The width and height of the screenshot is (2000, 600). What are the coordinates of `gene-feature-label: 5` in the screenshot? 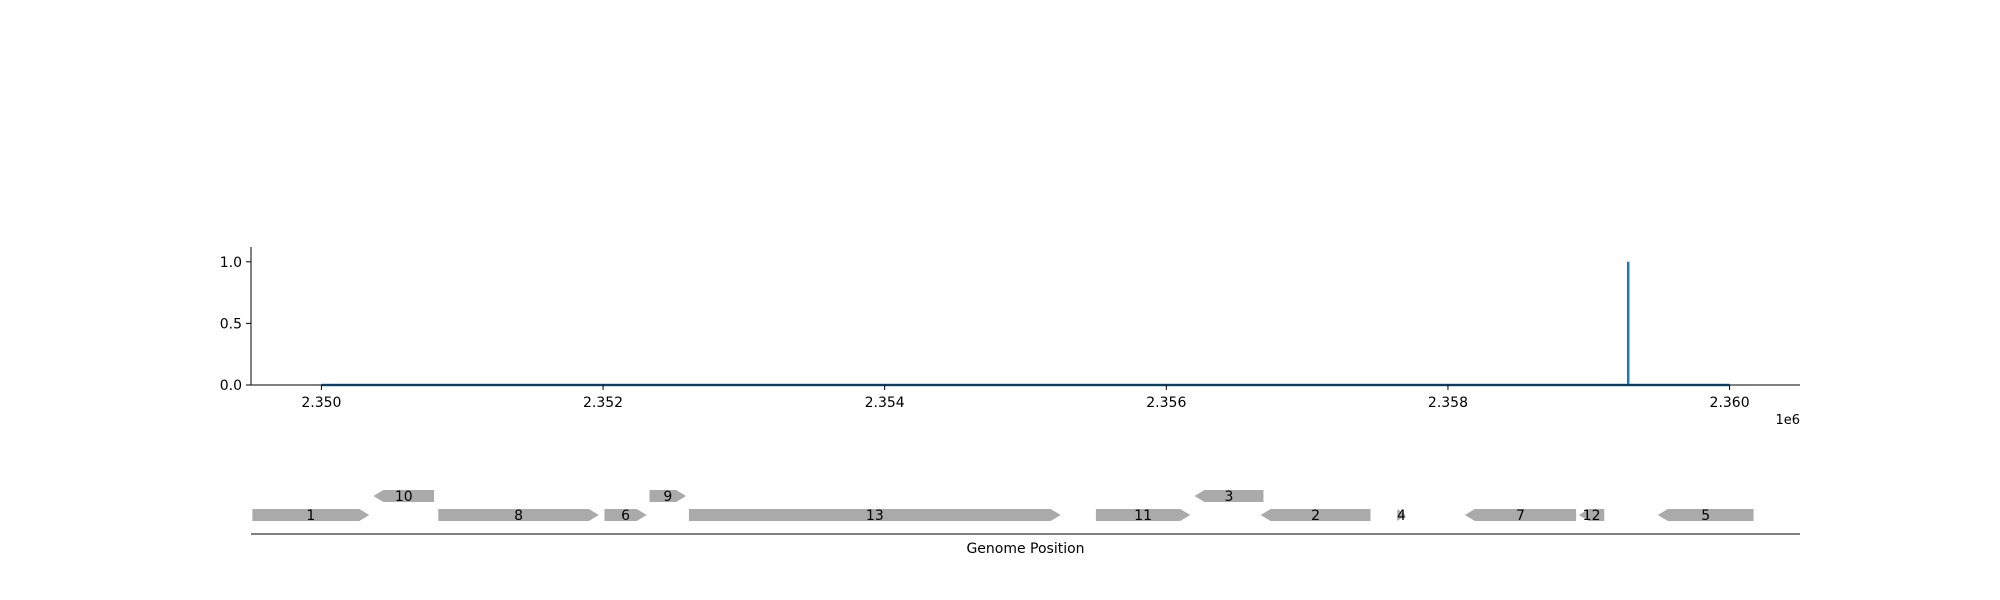 It's located at (1705, 516).